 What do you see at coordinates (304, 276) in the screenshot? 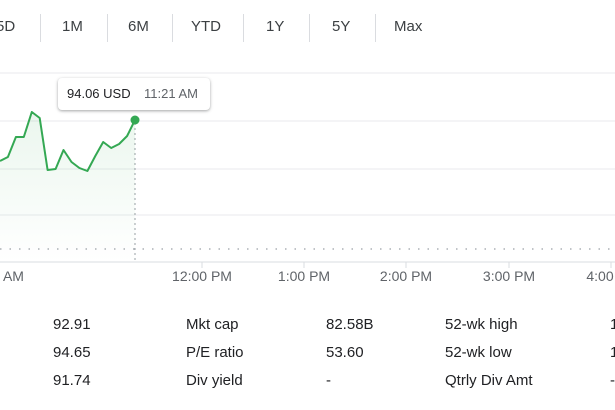
I see `x-tick-label: 1:00 PM` at bounding box center [304, 276].